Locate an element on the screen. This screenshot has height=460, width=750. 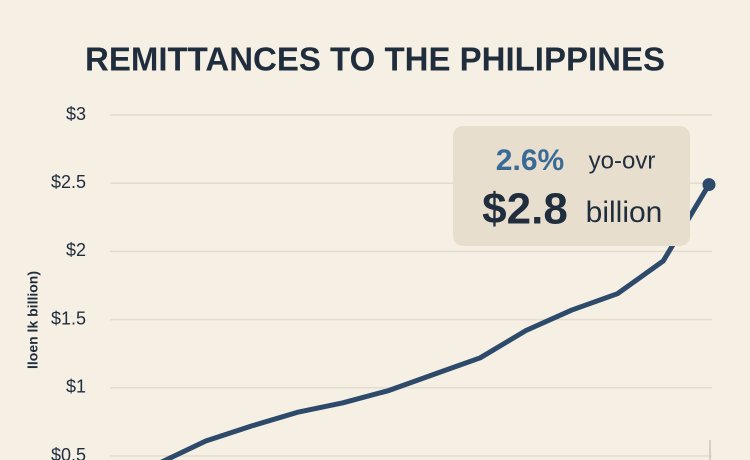
y-tick-label: $0.5 is located at coordinates (68, 452).